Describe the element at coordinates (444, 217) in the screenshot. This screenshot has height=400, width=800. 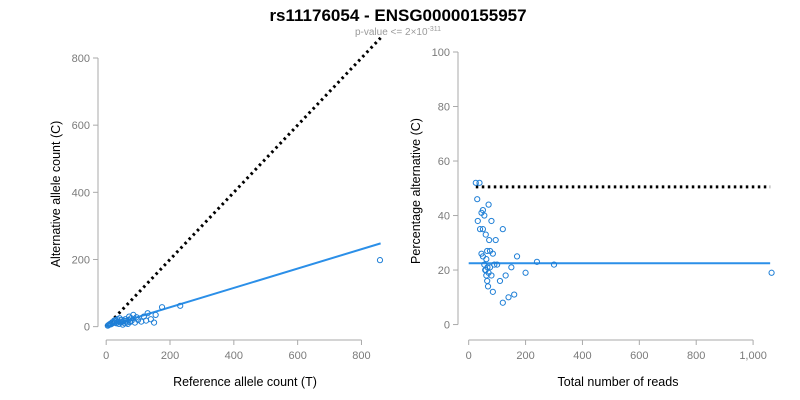
I see `y-tick-label: 40` at that location.